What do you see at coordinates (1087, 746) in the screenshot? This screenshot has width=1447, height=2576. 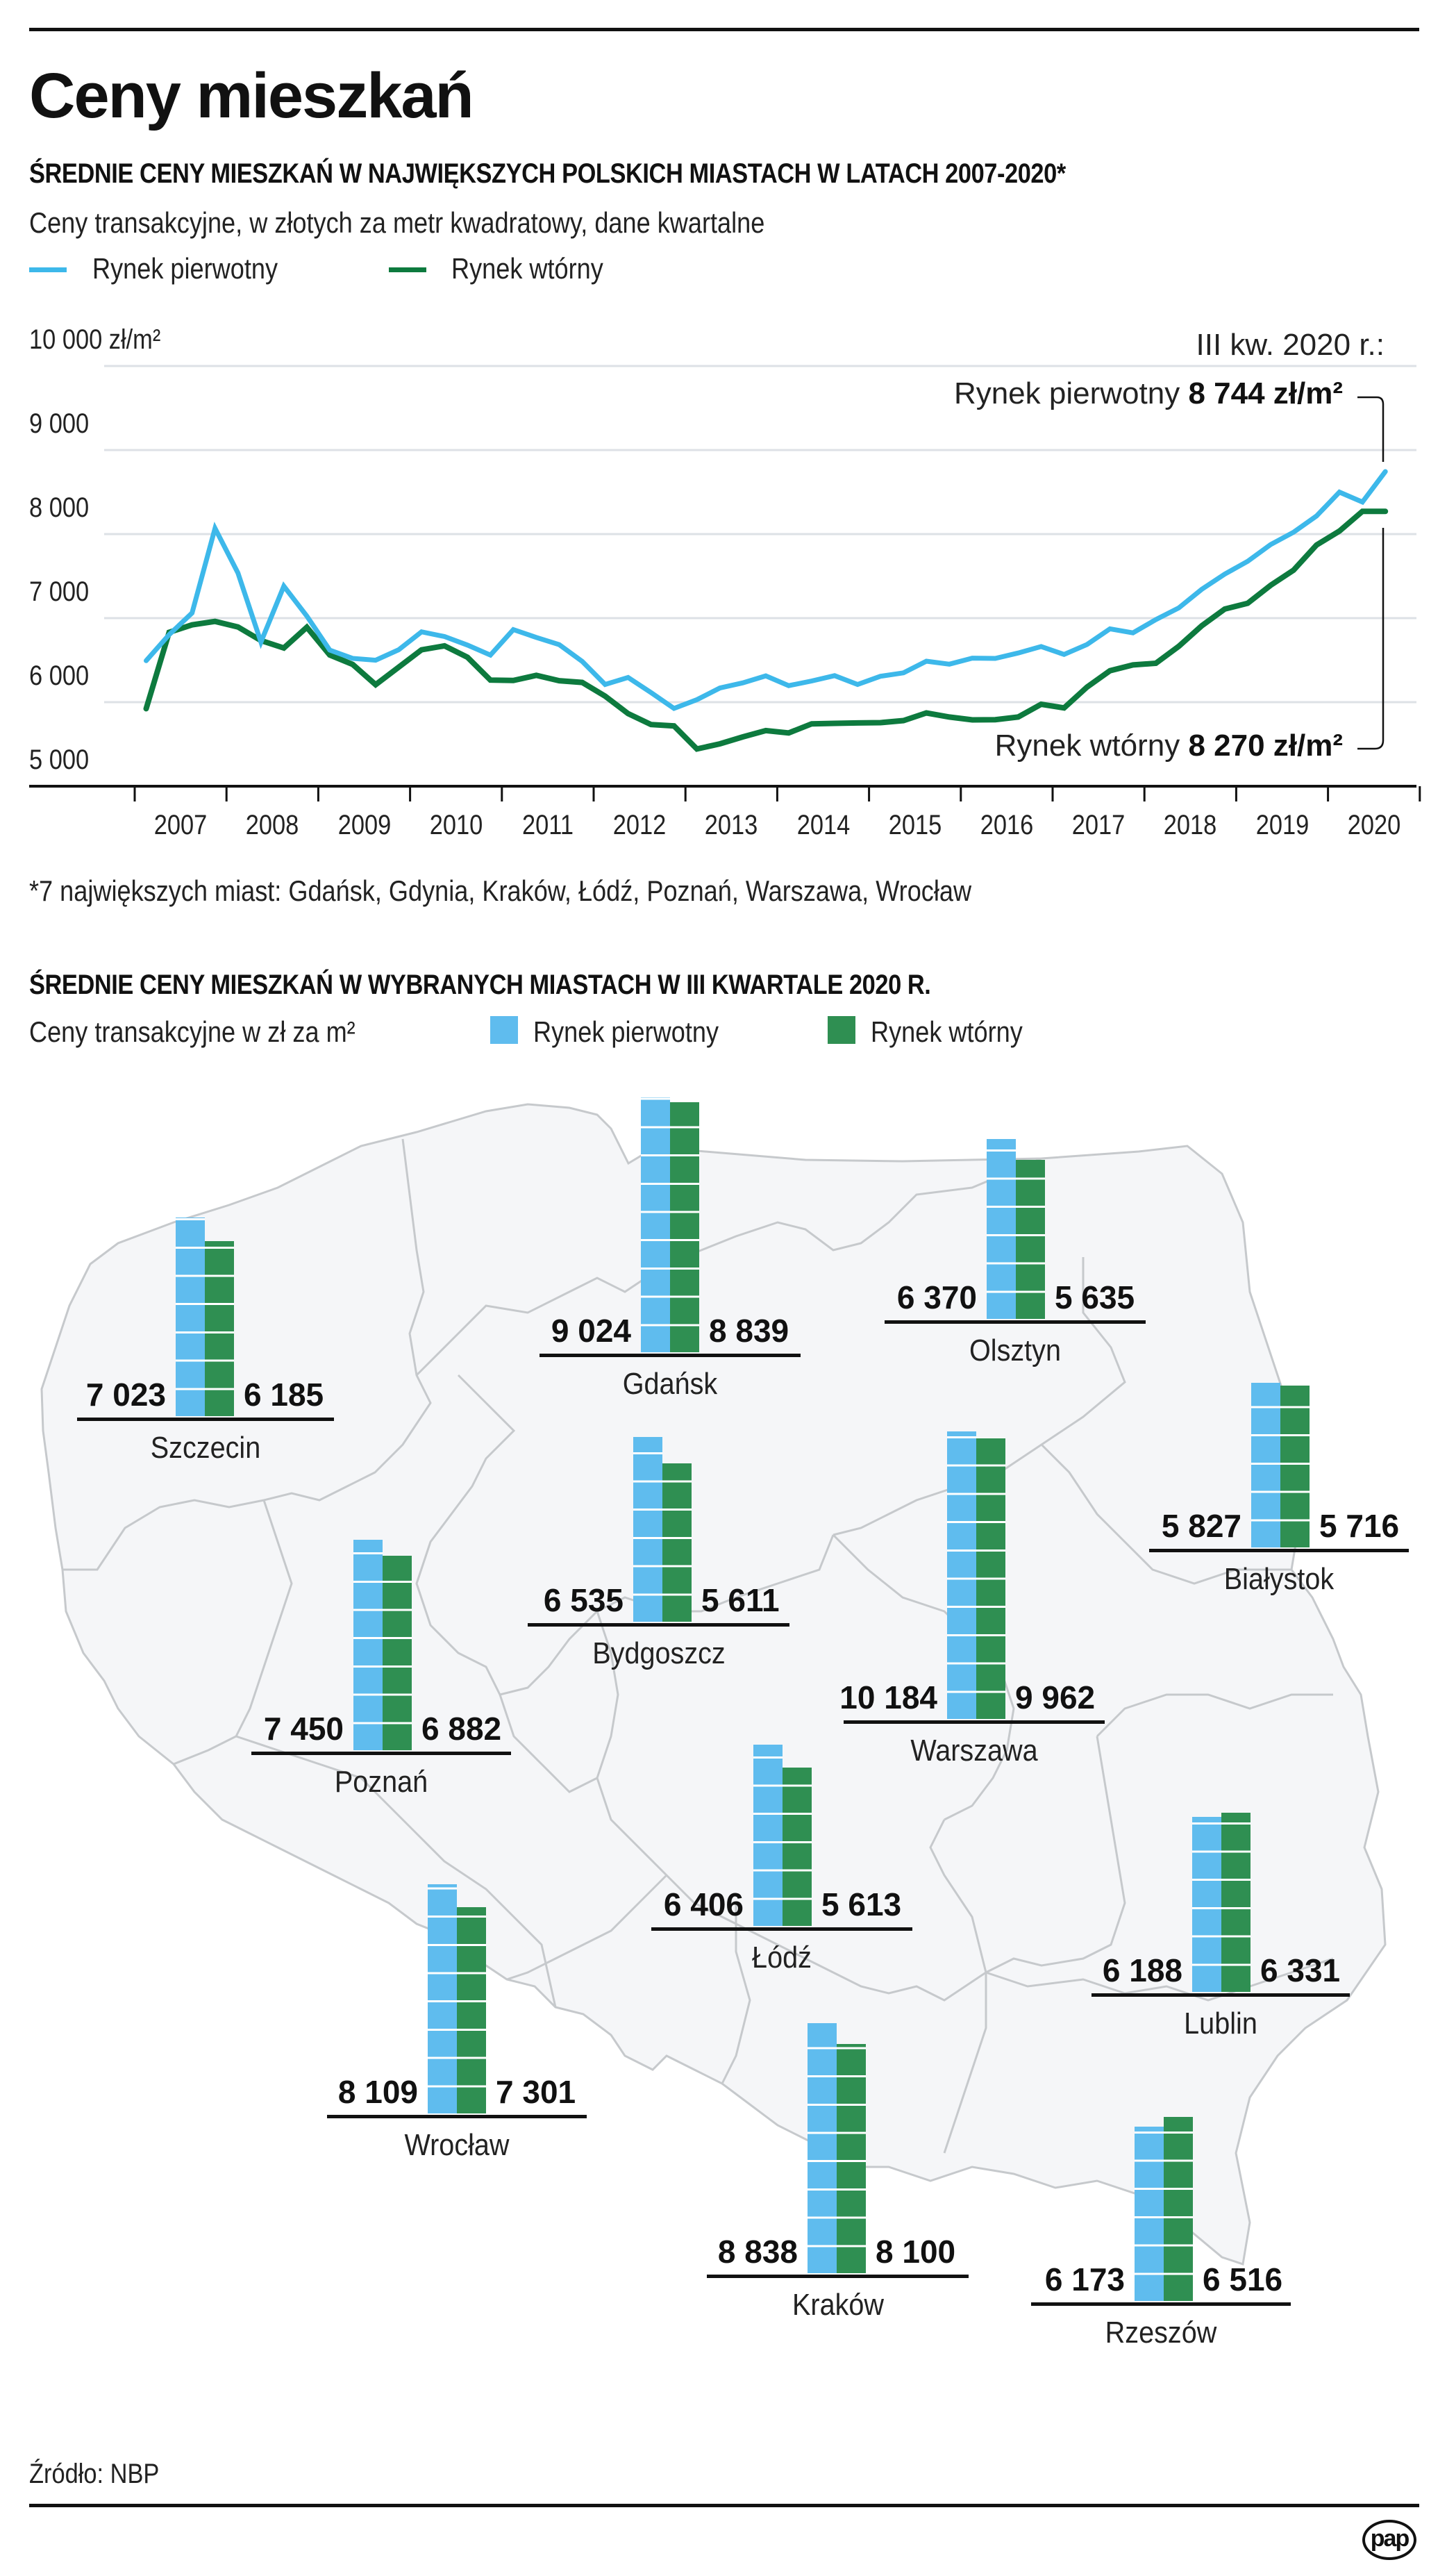 I see `annotation-secondary-label: Rynek wtórny` at bounding box center [1087, 746].